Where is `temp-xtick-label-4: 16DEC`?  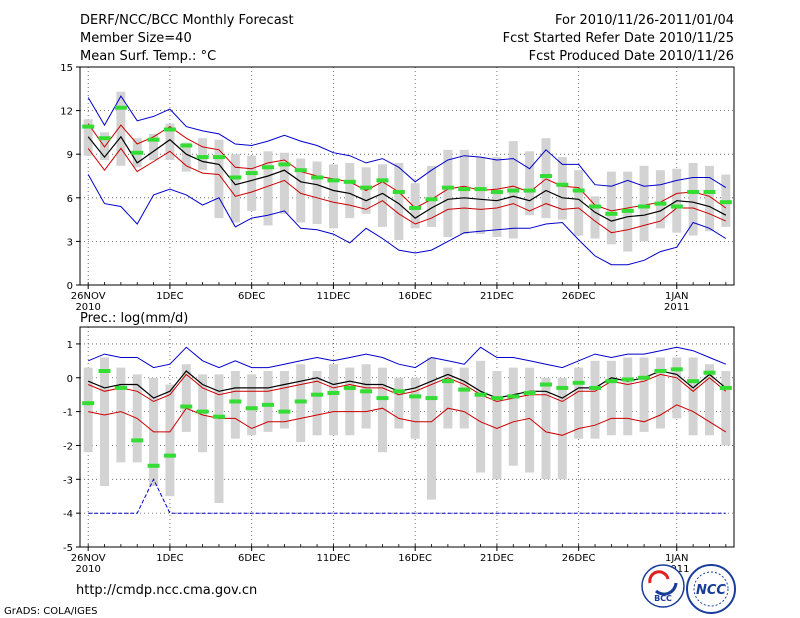 temp-xtick-label-4: 16DEC is located at coordinates (415, 296).